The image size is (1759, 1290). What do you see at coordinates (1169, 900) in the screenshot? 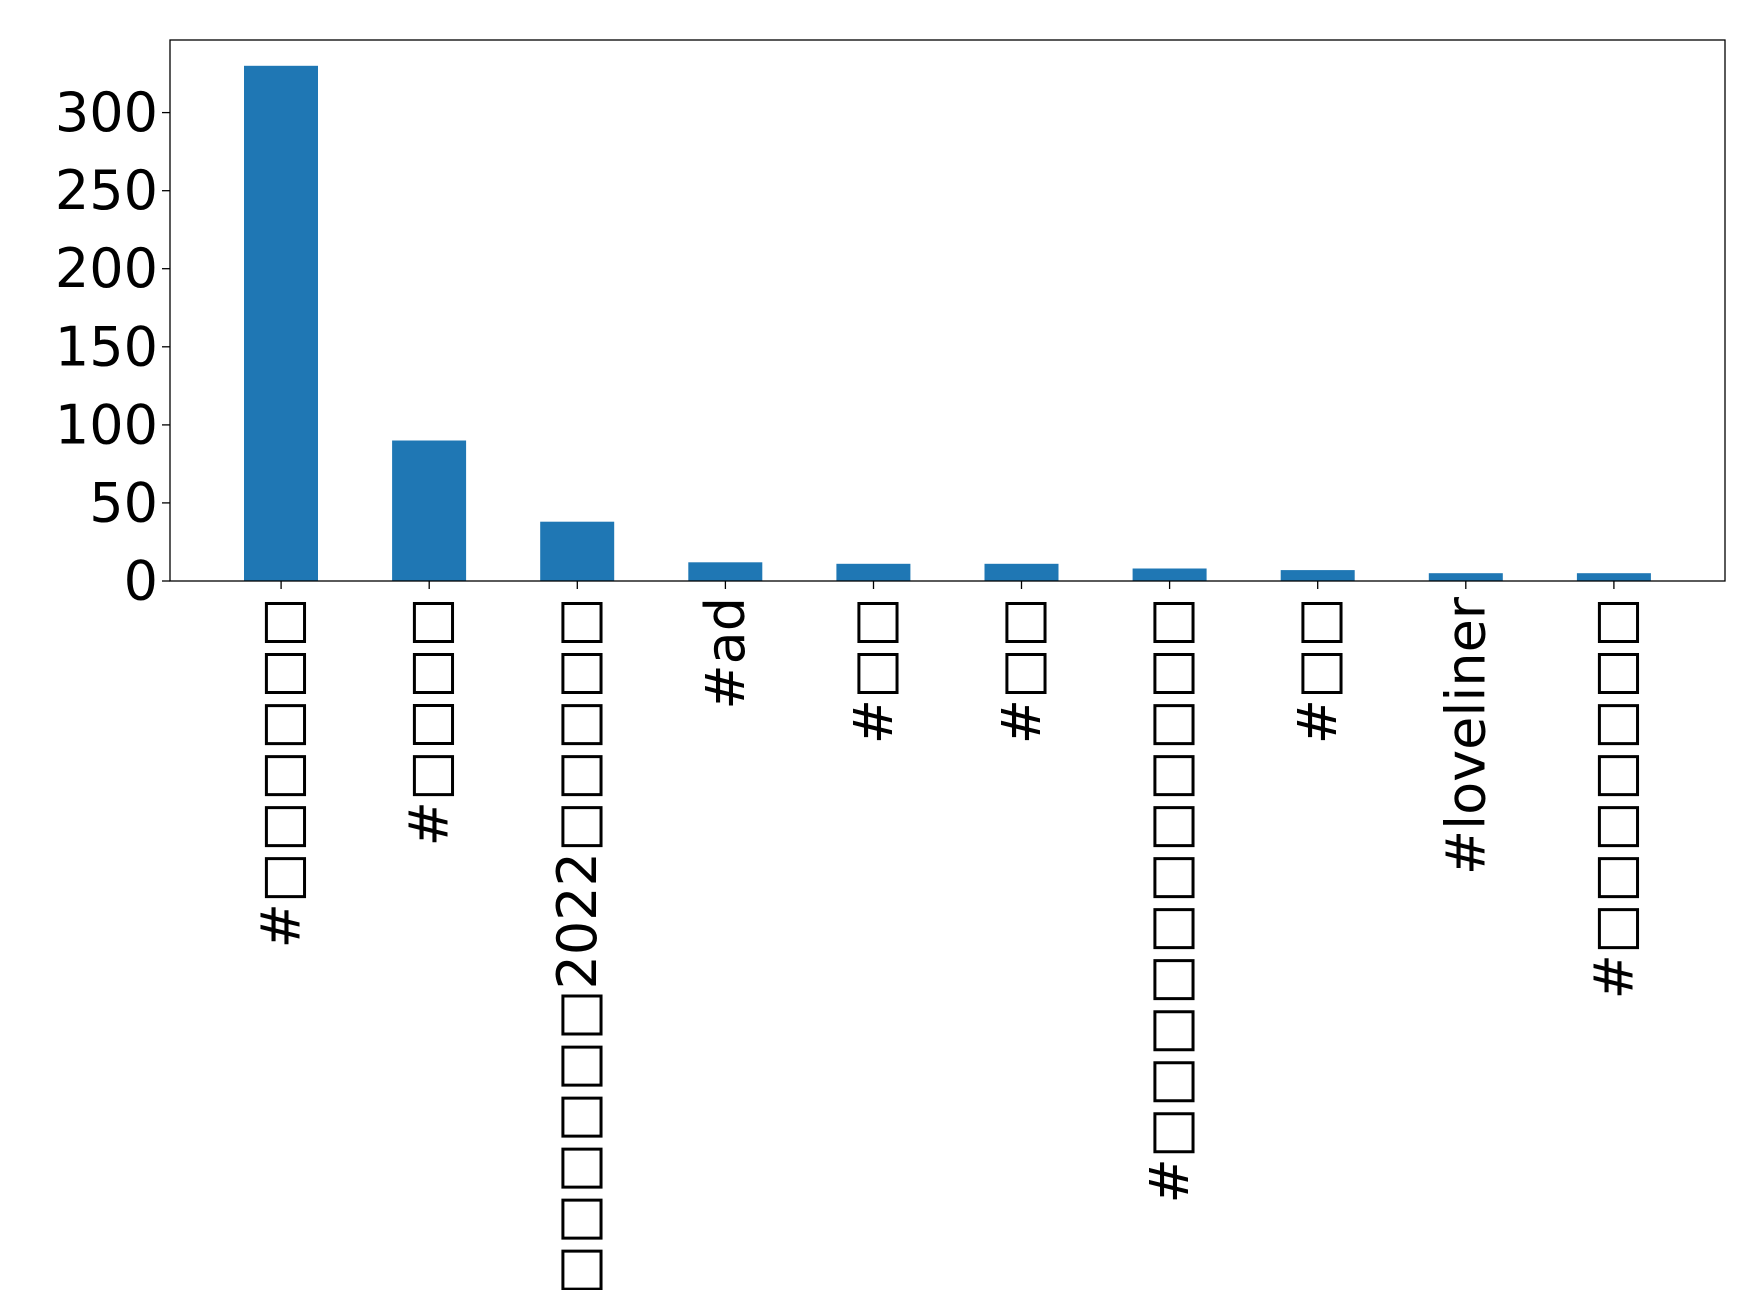
I see `x-tick-label-6: #□□□□□□□□□□□` at bounding box center [1169, 900].